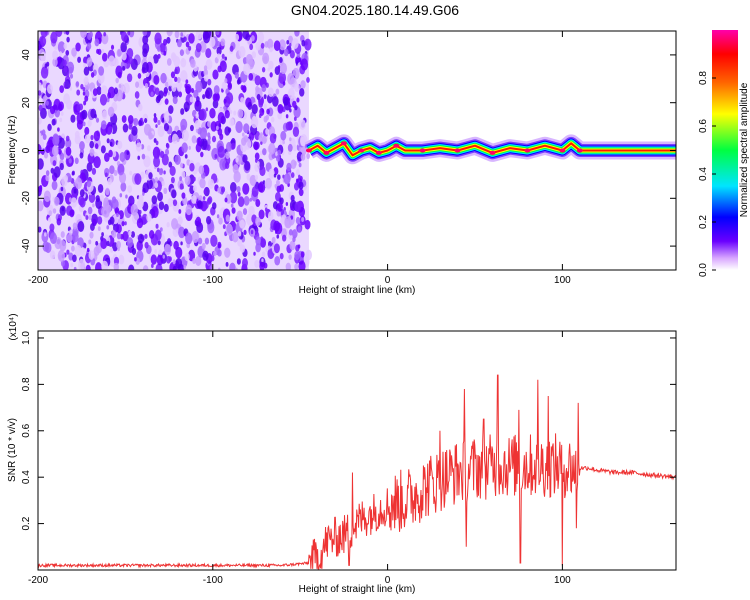 The image size is (750, 600). Describe the element at coordinates (26, 477) in the screenshot. I see `bottom-y-tick-label: 0.4` at that location.